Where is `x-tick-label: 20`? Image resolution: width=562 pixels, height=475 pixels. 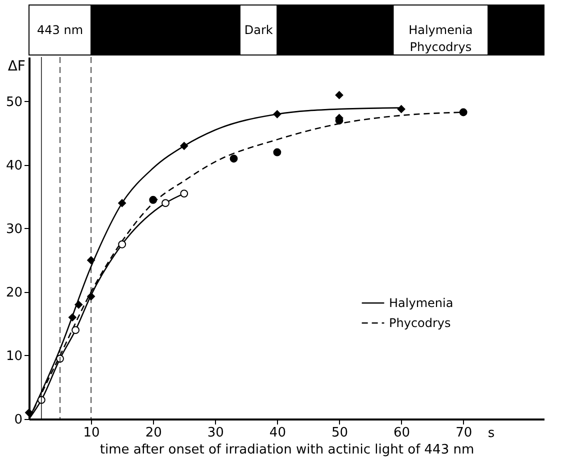
x-tick-label: 20 is located at coordinates (153, 433).